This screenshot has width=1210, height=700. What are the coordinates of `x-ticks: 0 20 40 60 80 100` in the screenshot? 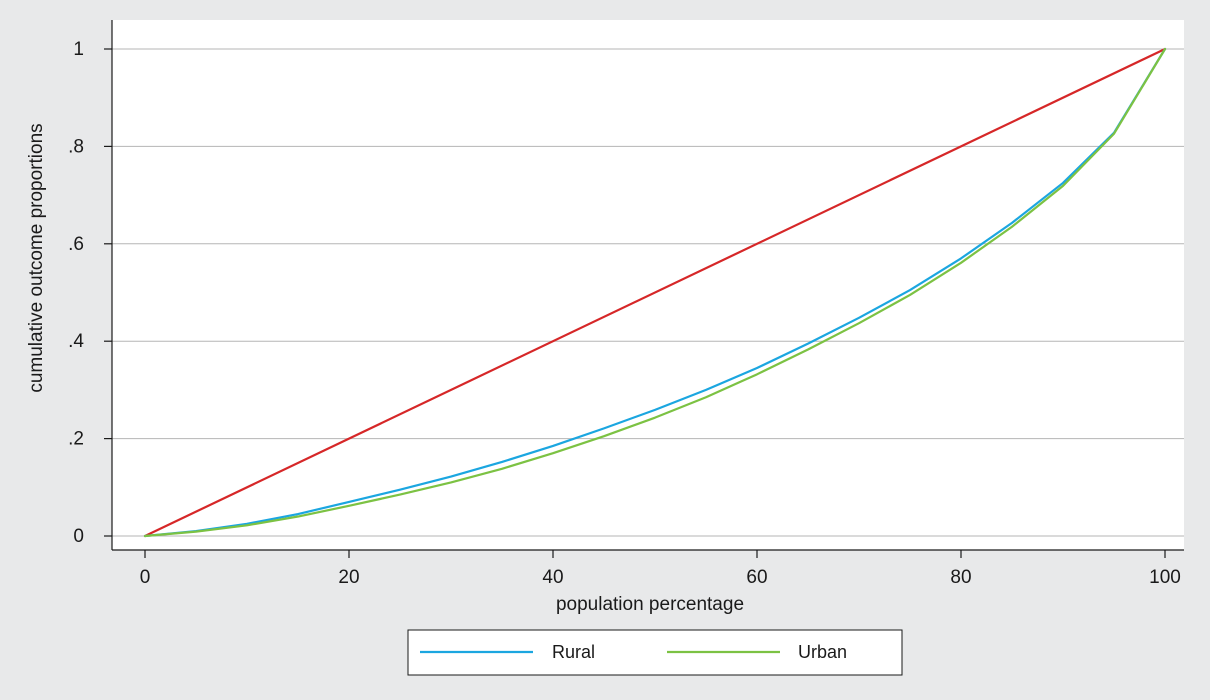 It's located at (660, 569).